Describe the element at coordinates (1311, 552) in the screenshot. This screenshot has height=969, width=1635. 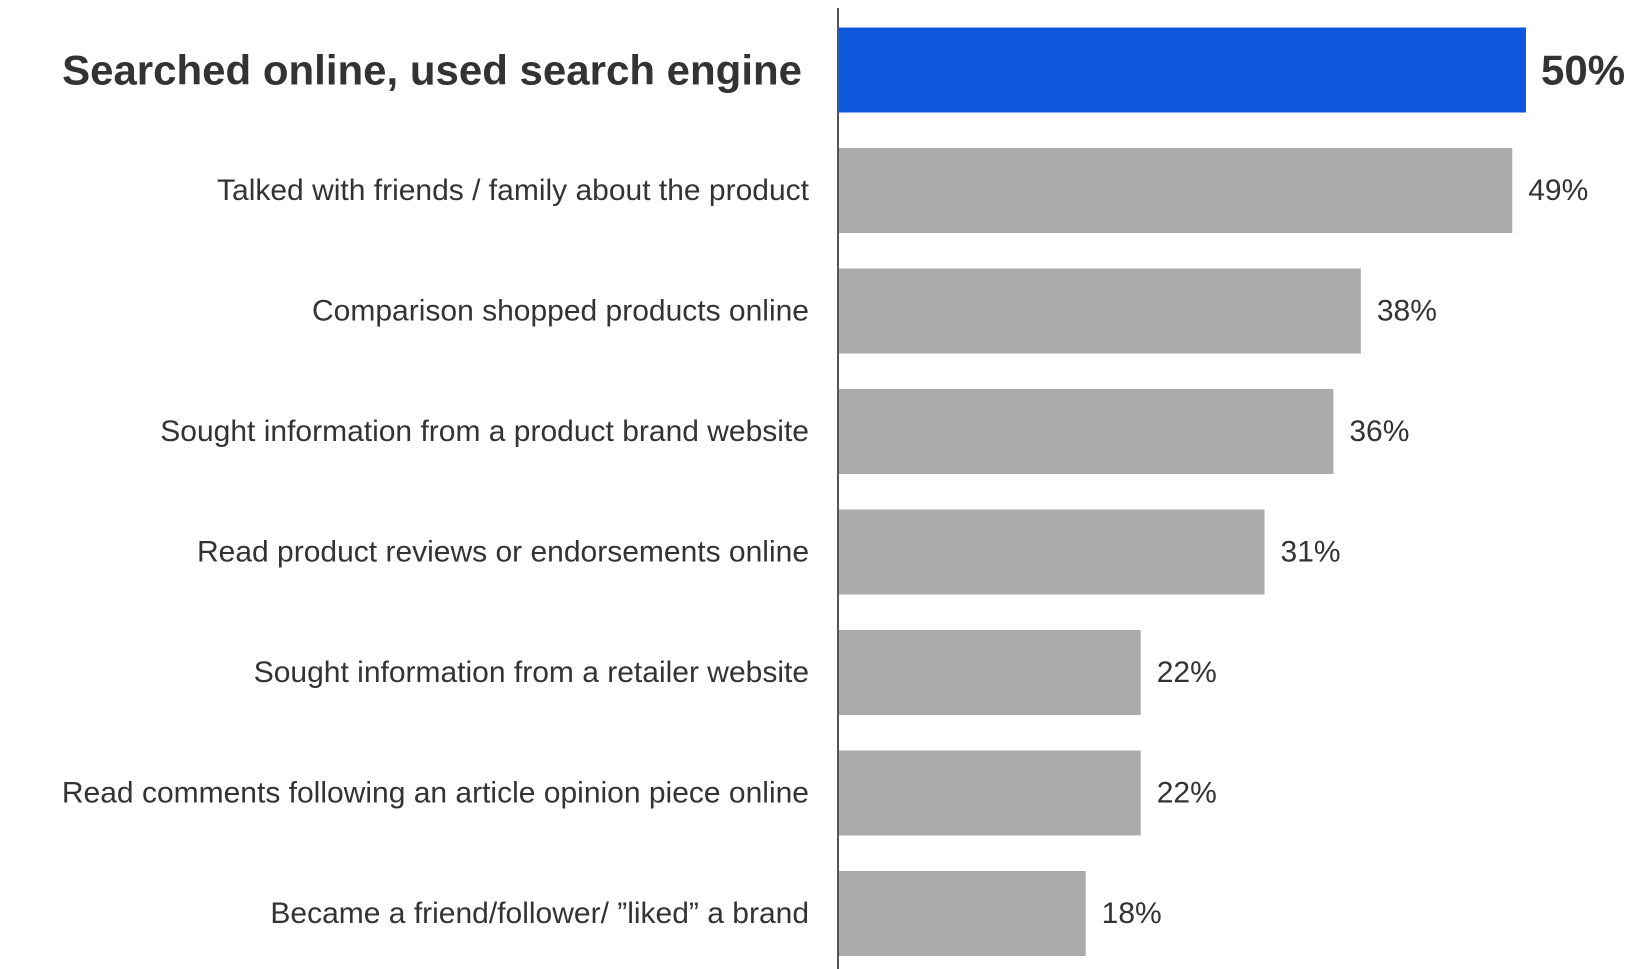
I see `value-label: 31%` at that location.